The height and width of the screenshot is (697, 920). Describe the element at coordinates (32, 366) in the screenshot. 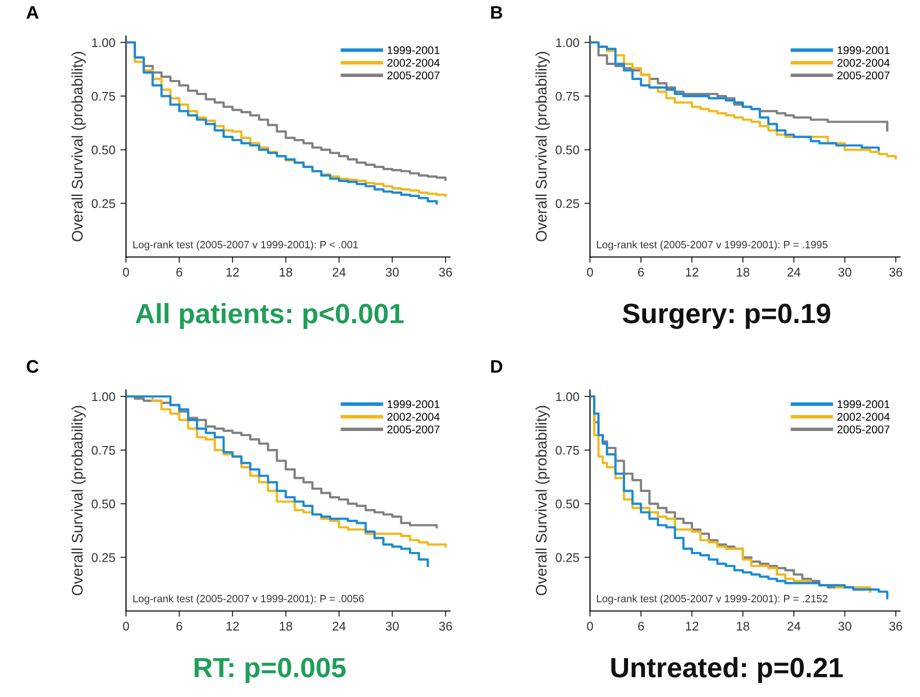

I see `chart-title: C` at that location.